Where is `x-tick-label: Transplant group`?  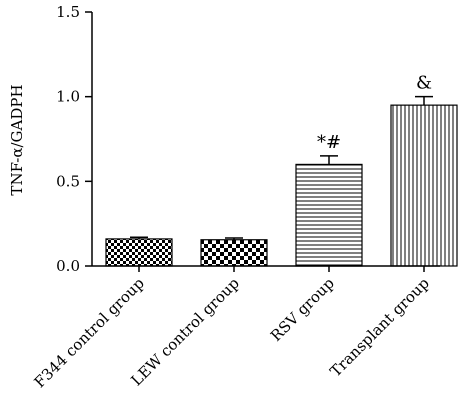 x-tick-label: Transplant group is located at coordinates (380, 327).